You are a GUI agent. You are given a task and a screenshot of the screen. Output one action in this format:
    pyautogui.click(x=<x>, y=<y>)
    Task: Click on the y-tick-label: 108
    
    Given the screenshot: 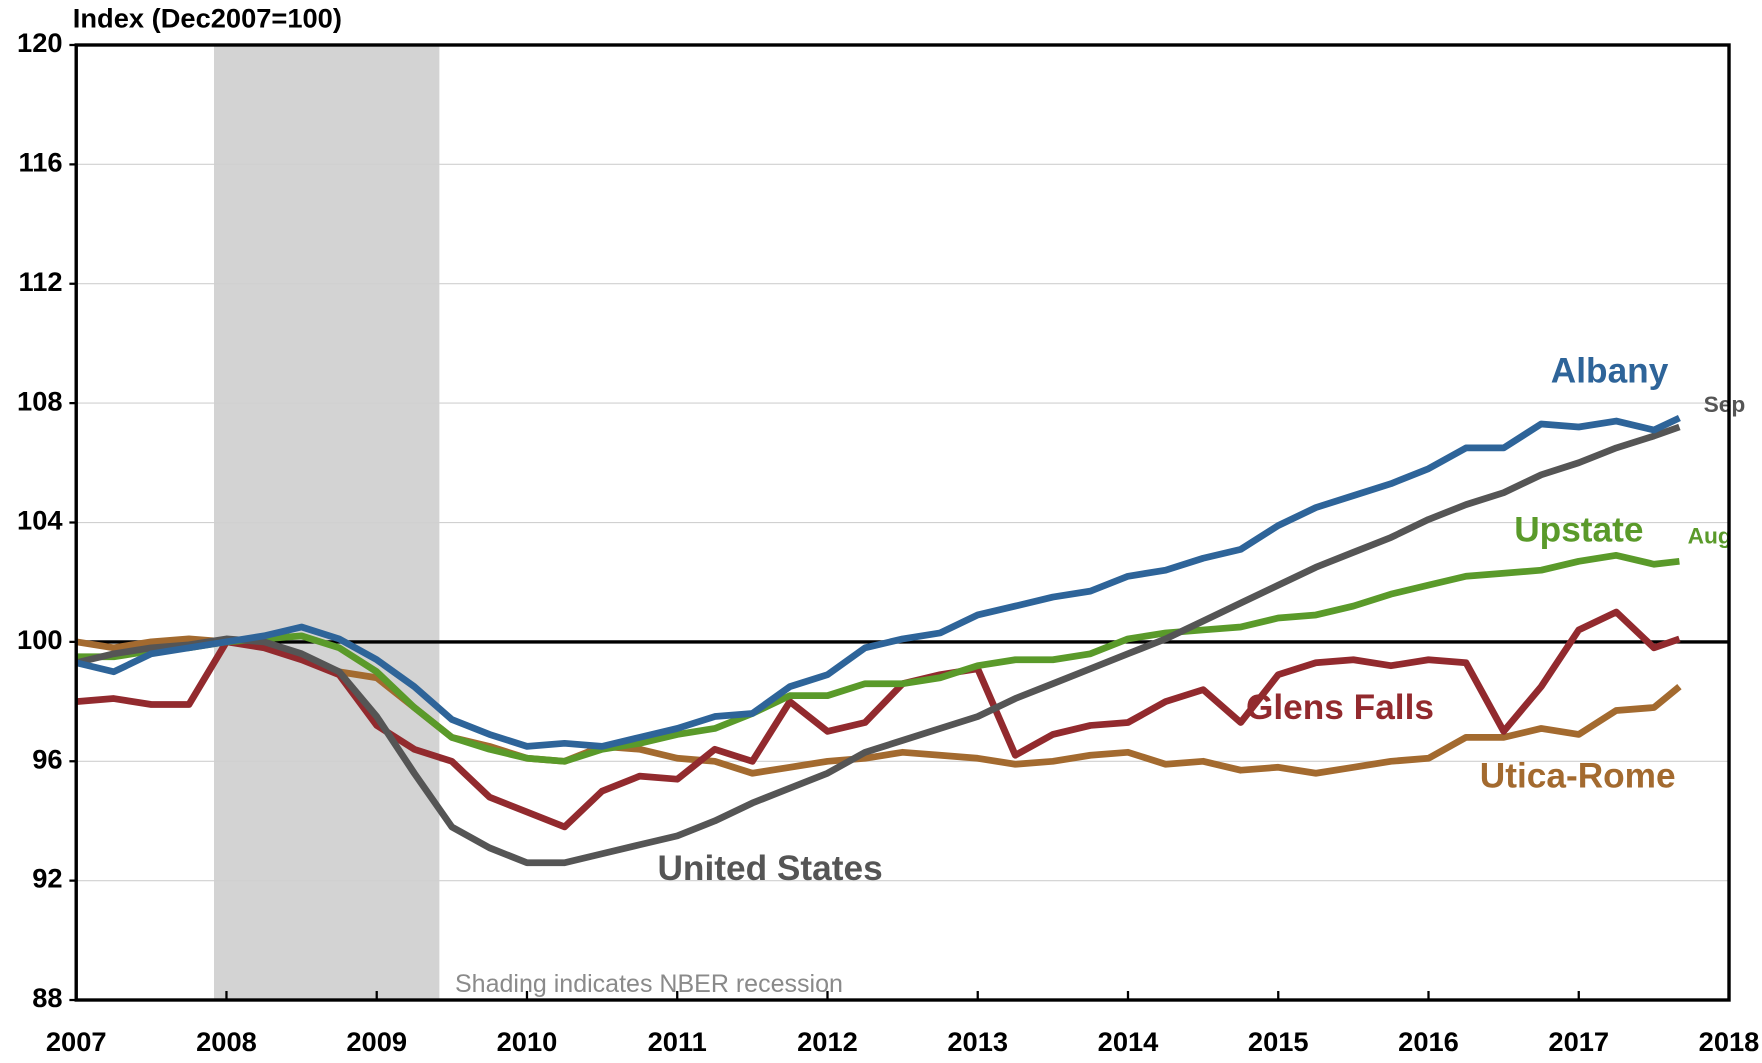 What is the action you would take?
    pyautogui.click(x=40, y=400)
    